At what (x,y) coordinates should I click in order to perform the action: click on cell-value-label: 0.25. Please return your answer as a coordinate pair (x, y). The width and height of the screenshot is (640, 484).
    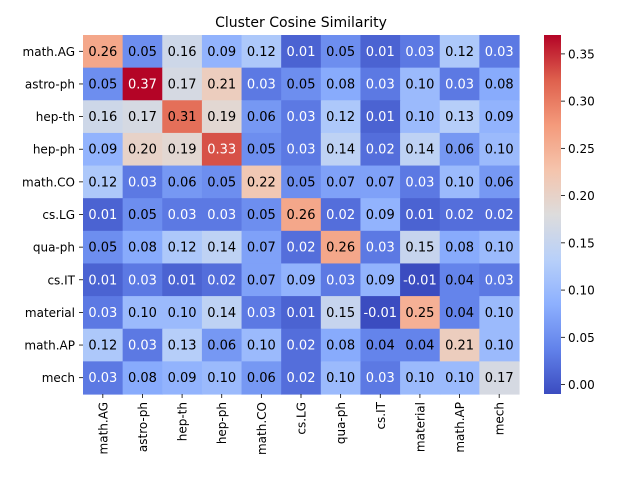
    Looking at the image, I should click on (419, 313).